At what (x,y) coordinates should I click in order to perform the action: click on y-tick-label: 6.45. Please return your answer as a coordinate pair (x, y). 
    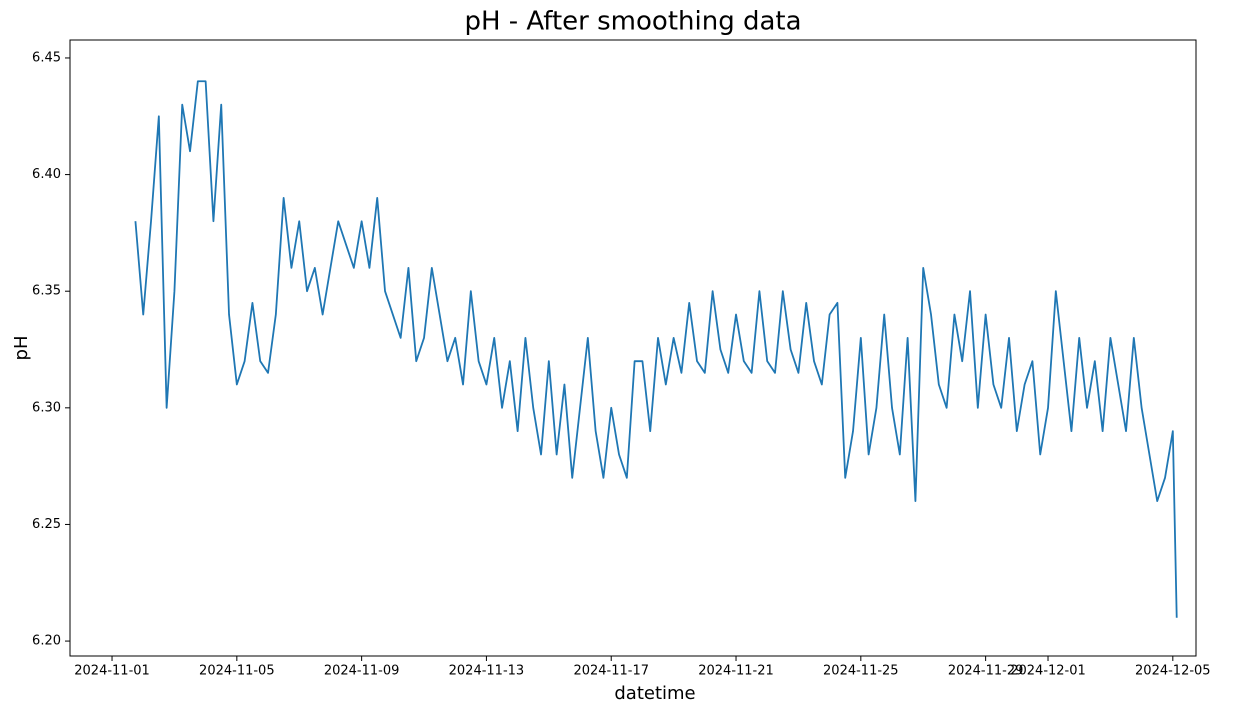
    Looking at the image, I should click on (46, 57).